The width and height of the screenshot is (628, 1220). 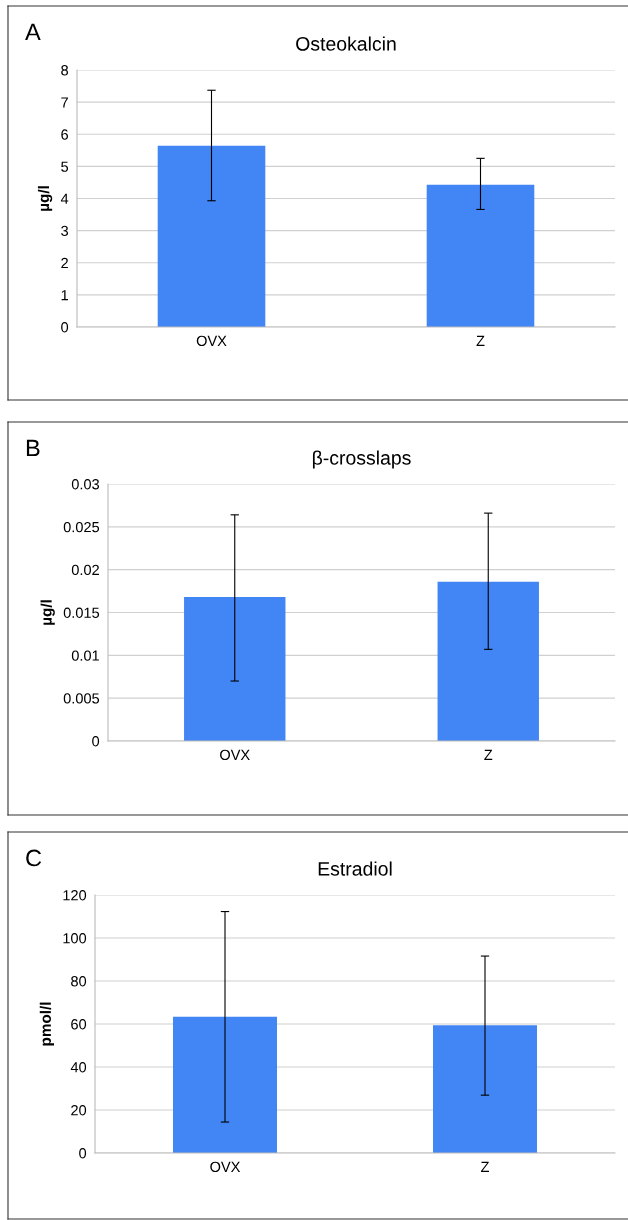 What do you see at coordinates (355, 868) in the screenshot?
I see `chart-title: Estradiol` at bounding box center [355, 868].